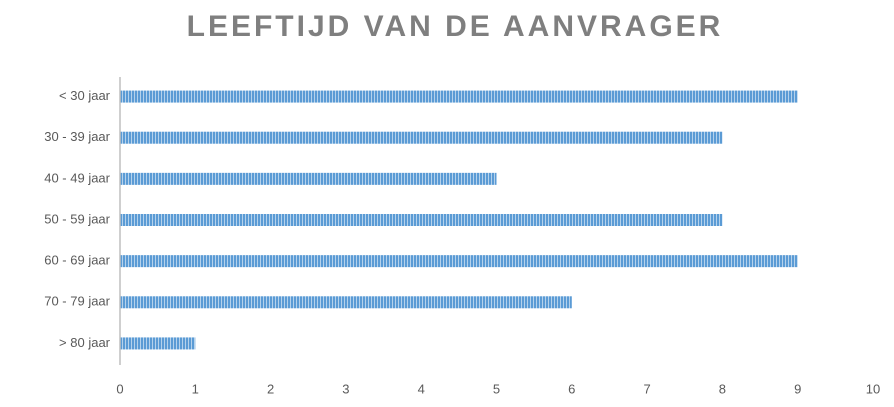 This screenshot has height=407, width=894. Describe the element at coordinates (119, 388) in the screenshot. I see `x-tick-label: 0` at that location.